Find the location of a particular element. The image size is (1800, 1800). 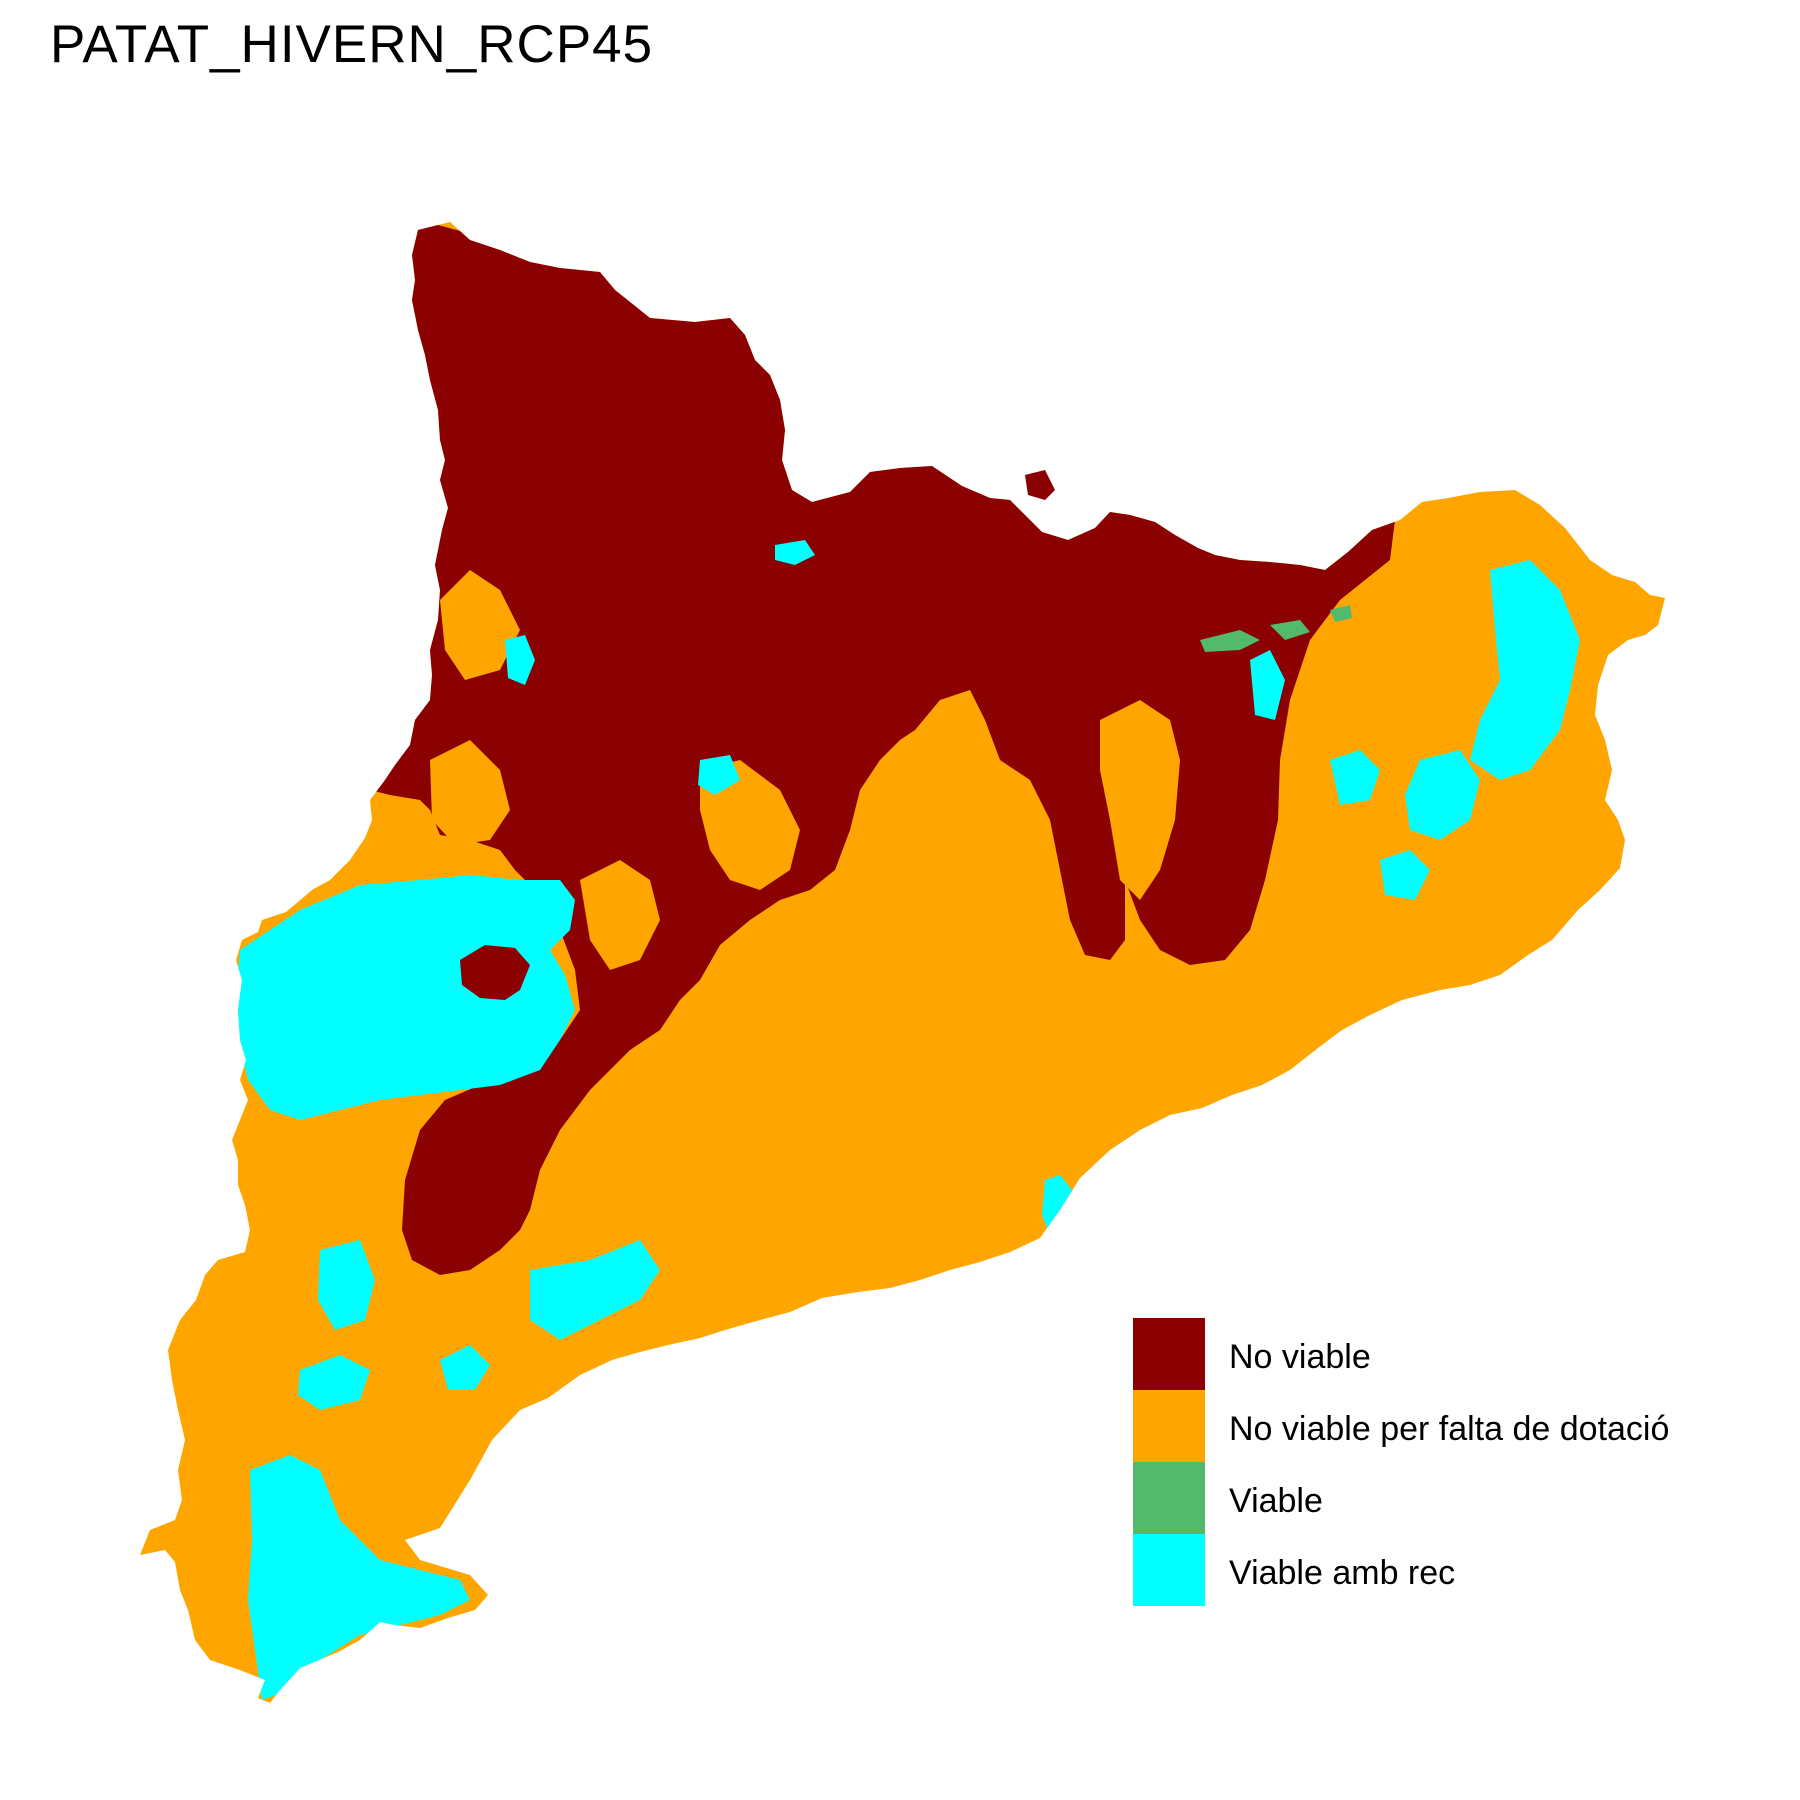

legend-swatch-no-viable-dotacio is located at coordinates (1169, 1426).